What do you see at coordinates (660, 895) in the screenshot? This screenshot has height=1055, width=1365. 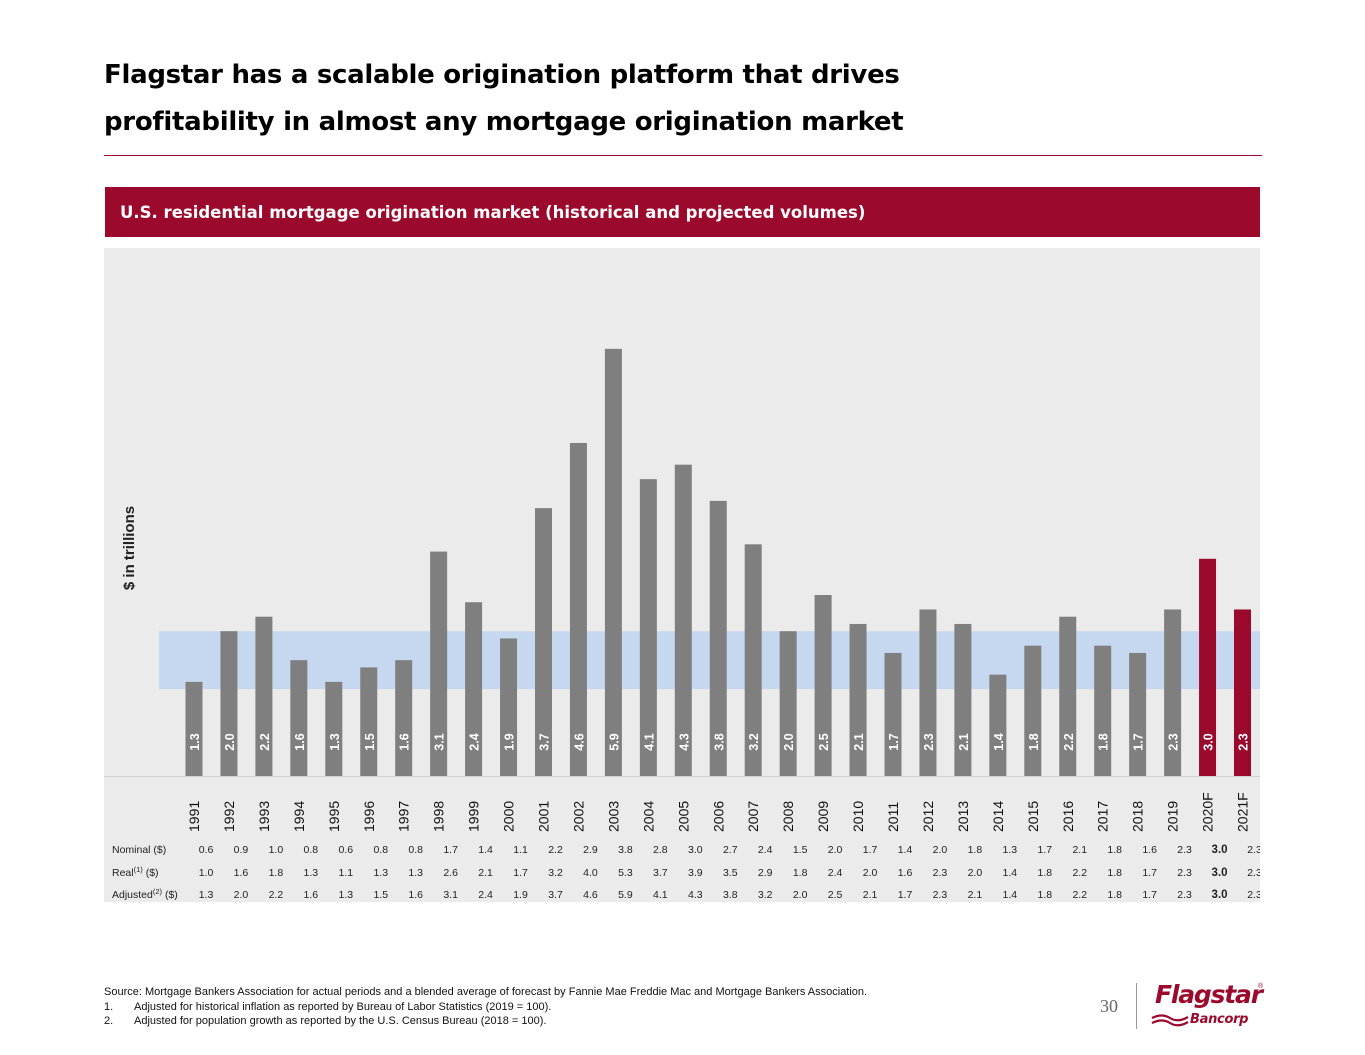 I see `table-cell: 4.1` at bounding box center [660, 895].